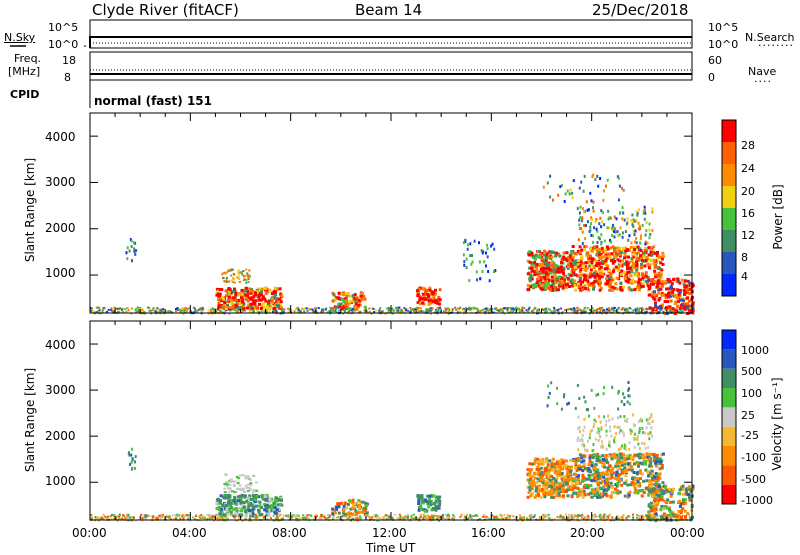  What do you see at coordinates (748, 168) in the screenshot?
I see `power-cb-tick-24: 24` at bounding box center [748, 168].